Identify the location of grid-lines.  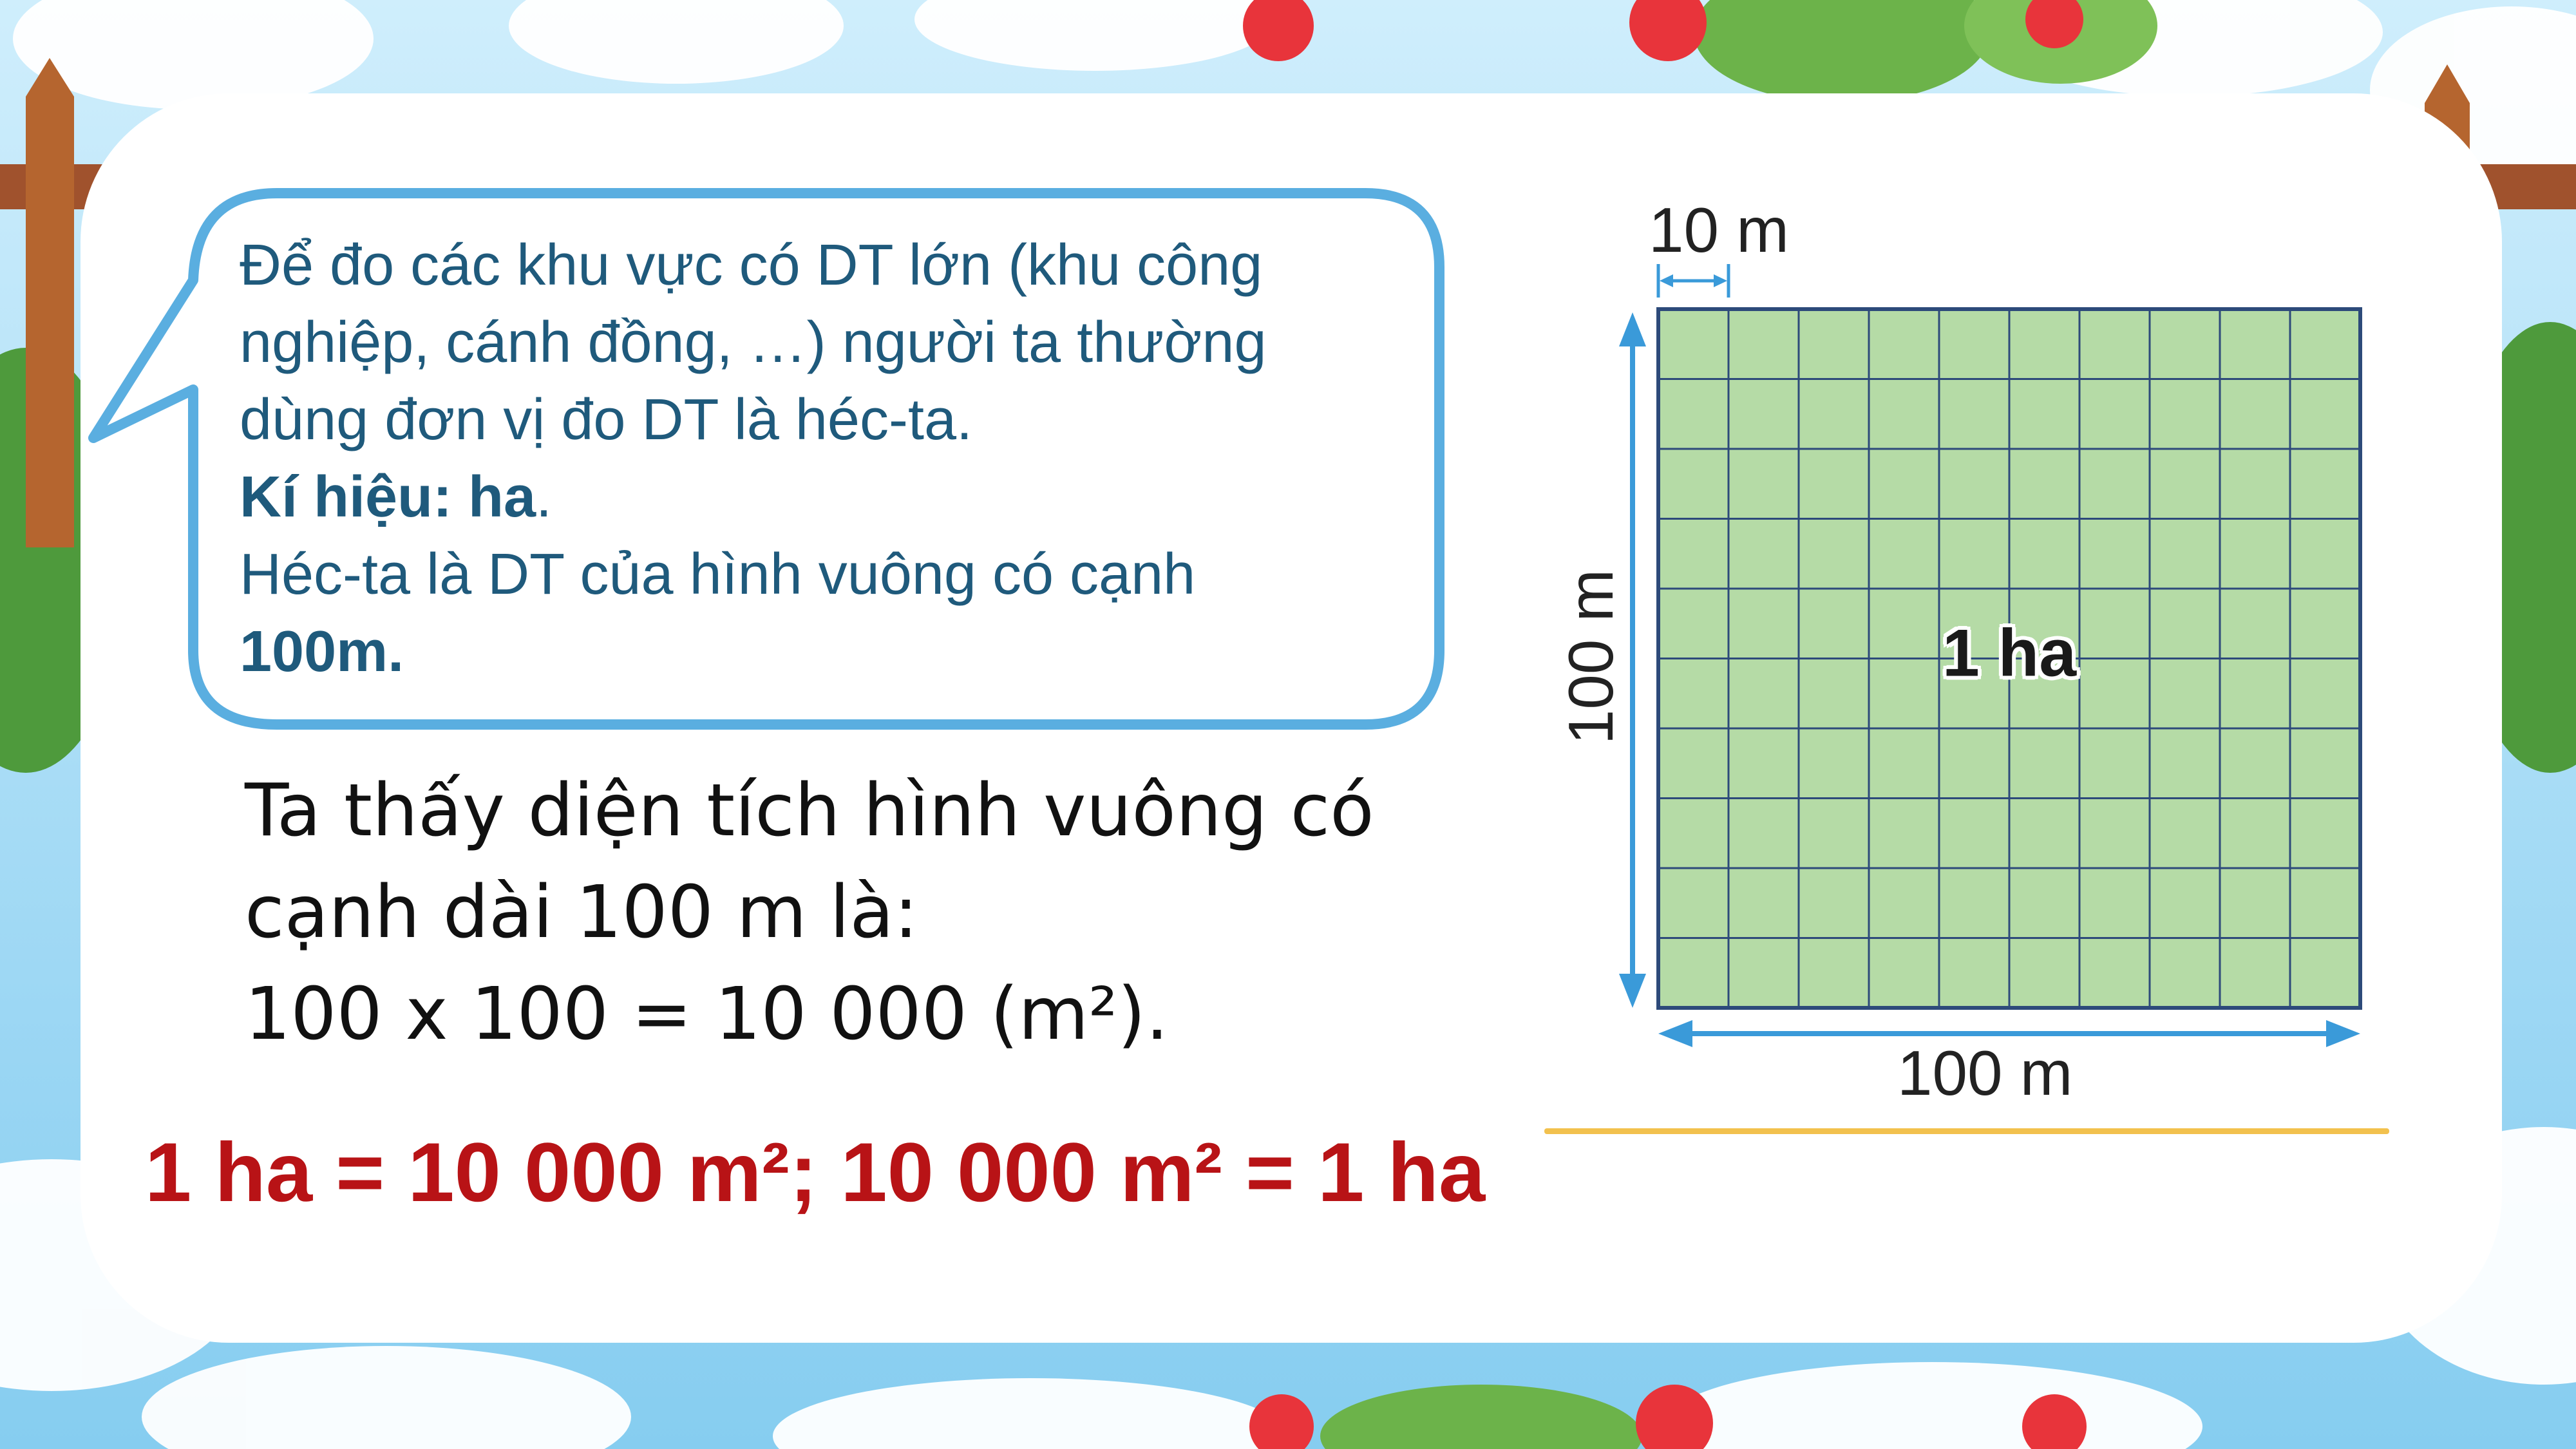
(2009, 658).